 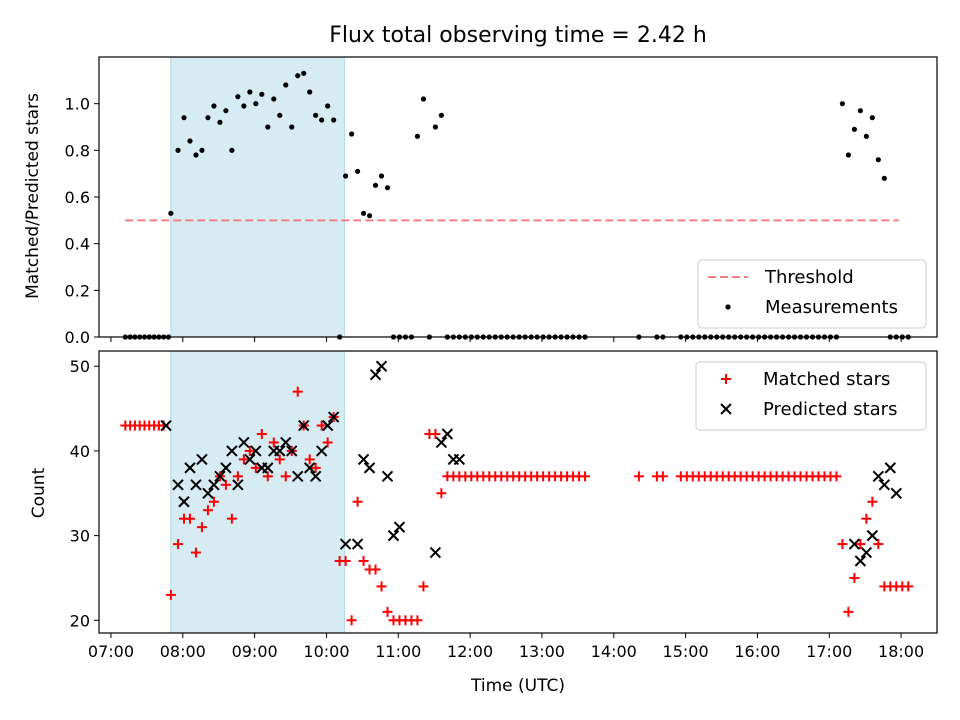 I want to click on matched-stars-legend-swatch, so click(x=726, y=379).